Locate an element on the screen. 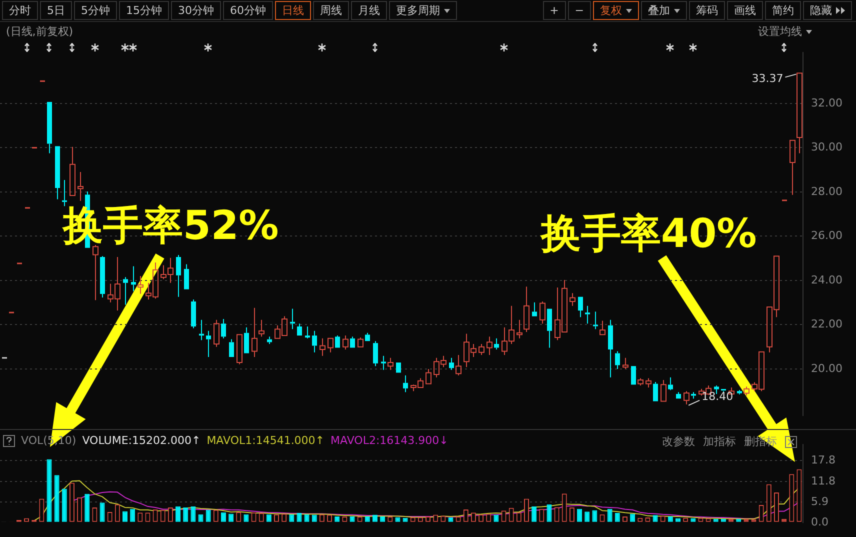  y-tick-label: 32.00 is located at coordinates (826, 103).